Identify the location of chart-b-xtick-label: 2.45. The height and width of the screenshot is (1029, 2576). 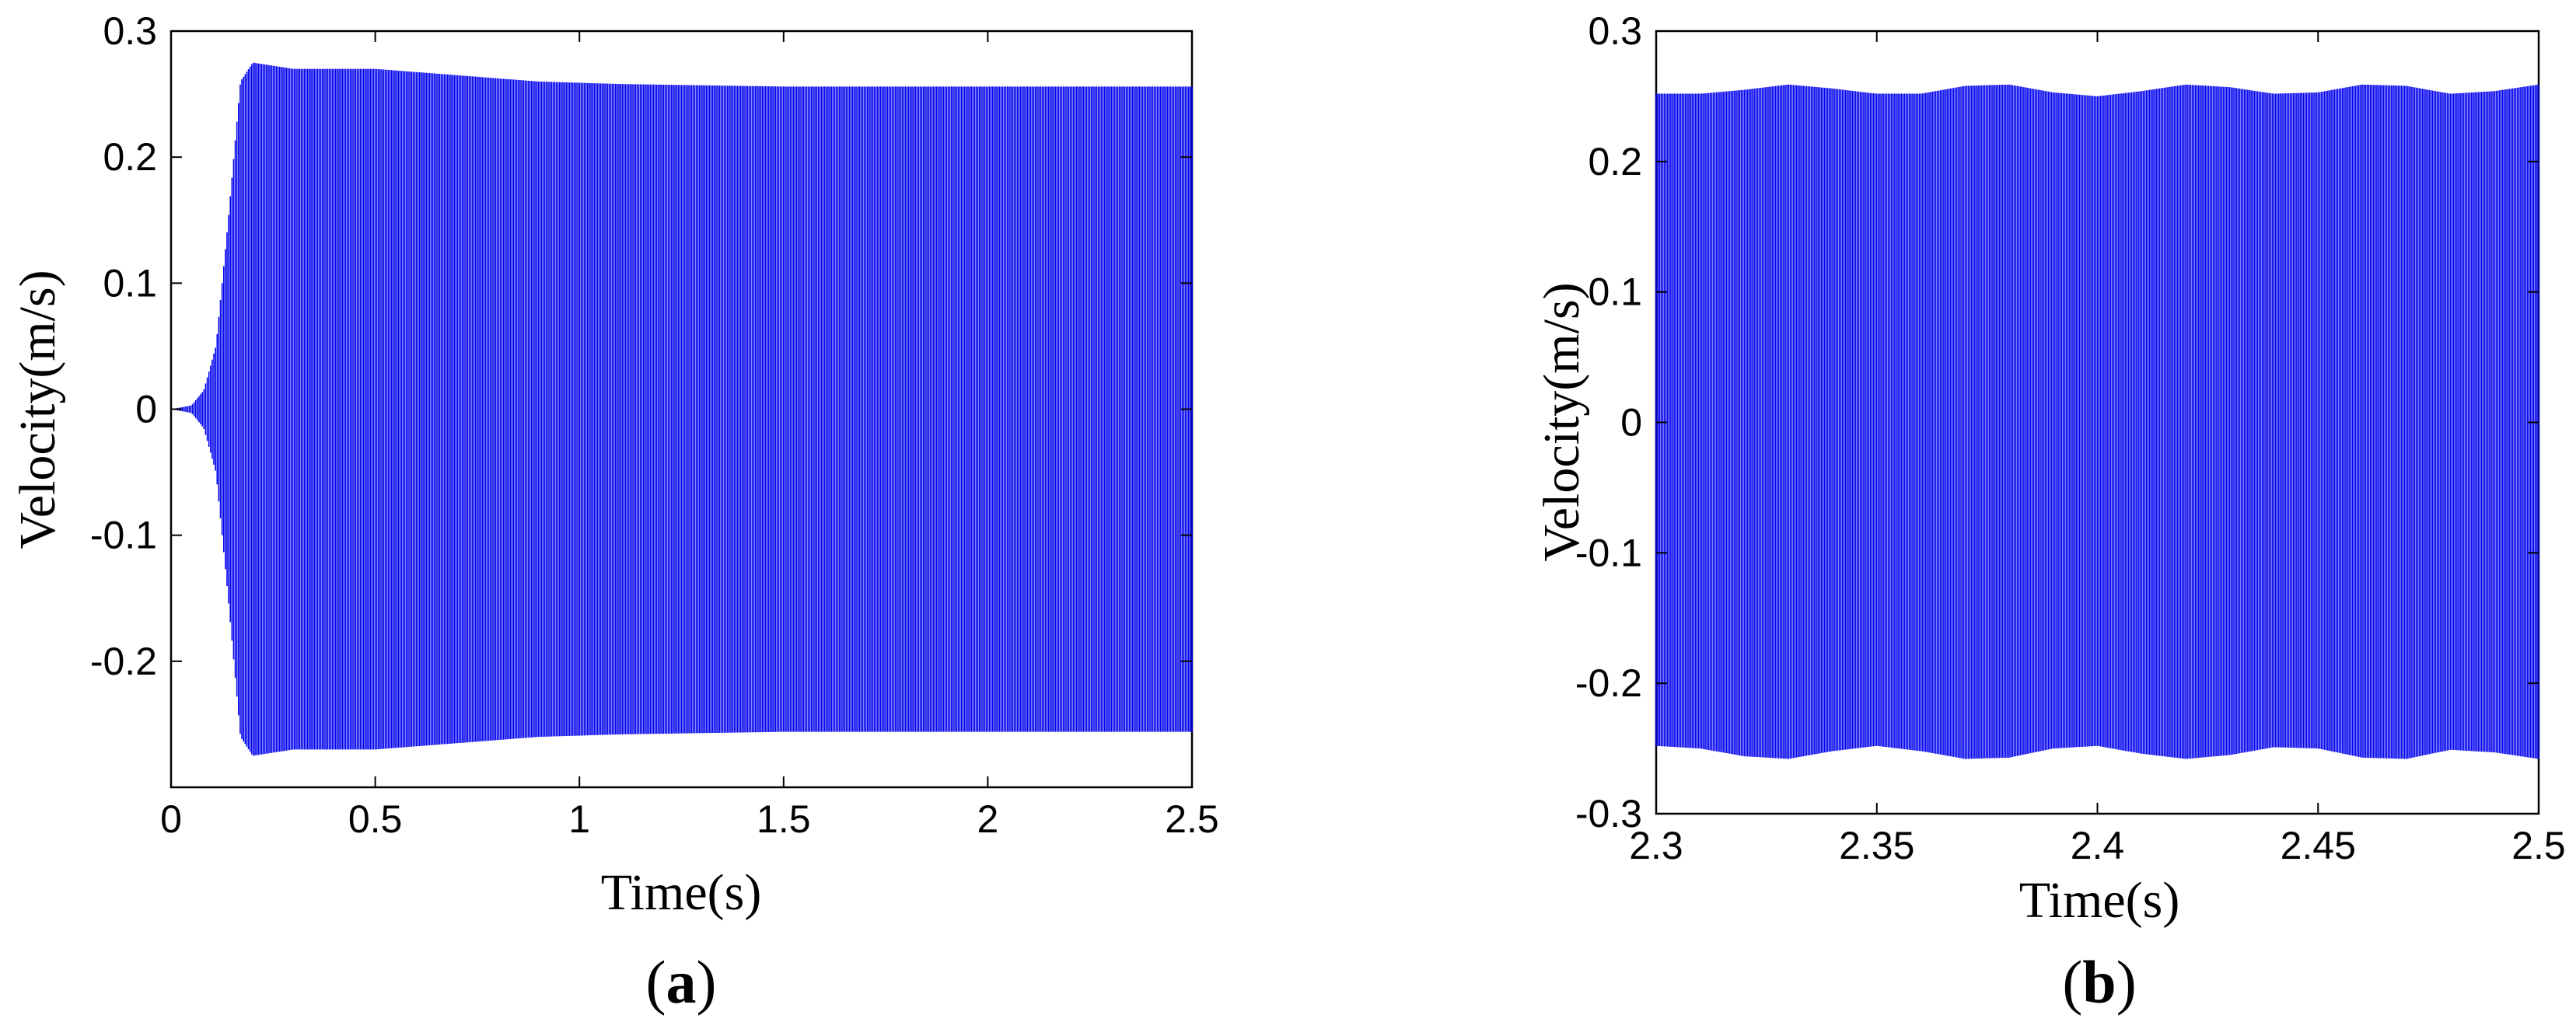
(2318, 845).